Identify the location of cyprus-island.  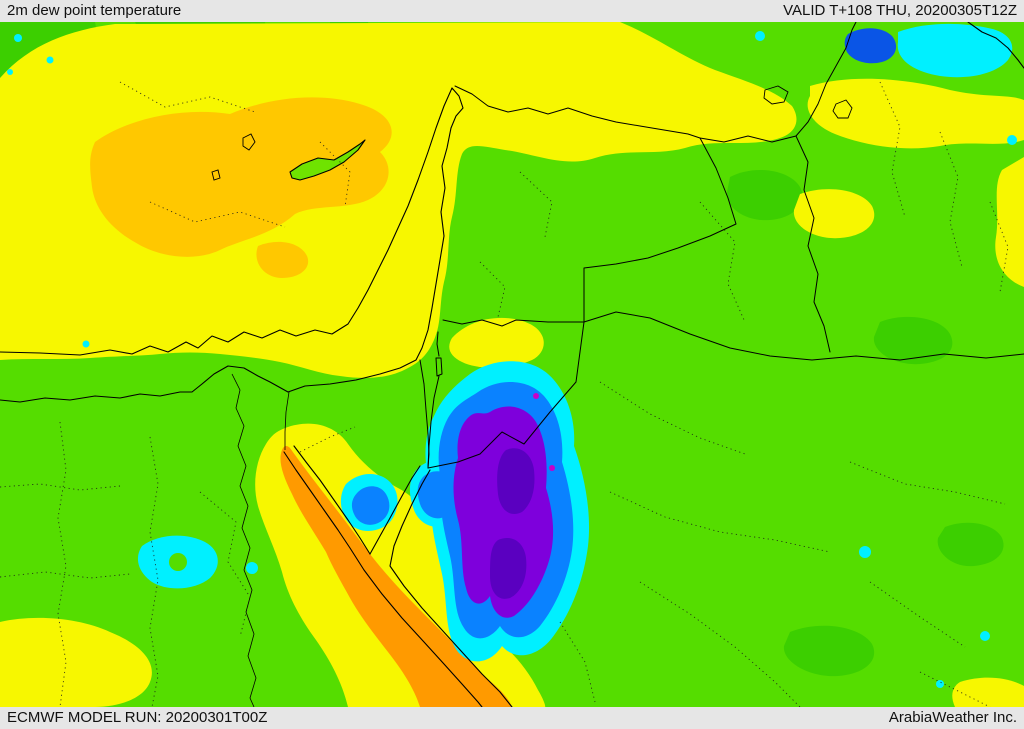
(327, 160).